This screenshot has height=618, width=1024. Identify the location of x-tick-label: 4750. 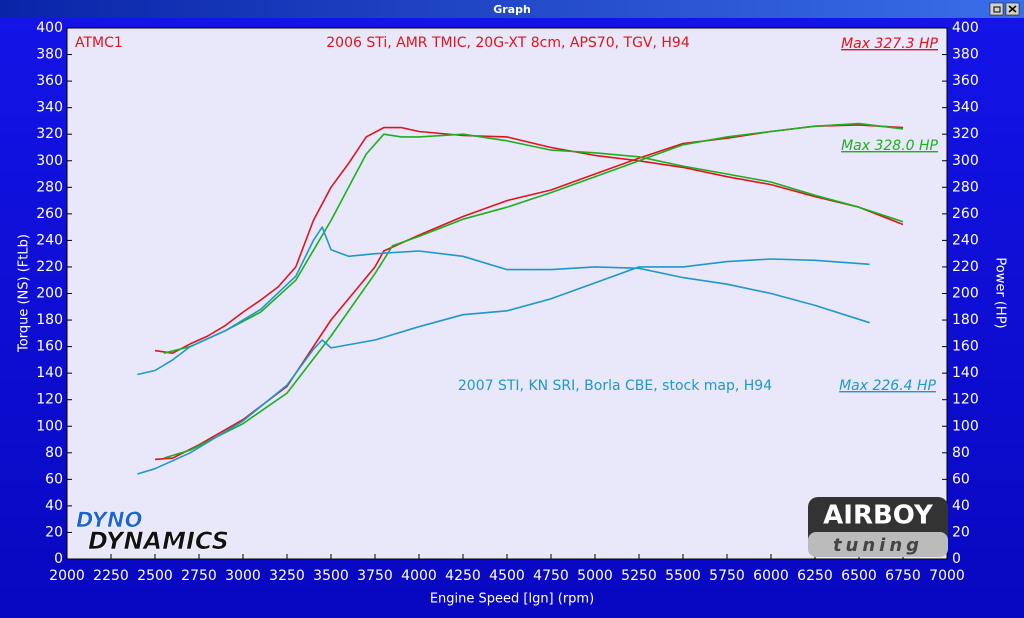
(551, 576).